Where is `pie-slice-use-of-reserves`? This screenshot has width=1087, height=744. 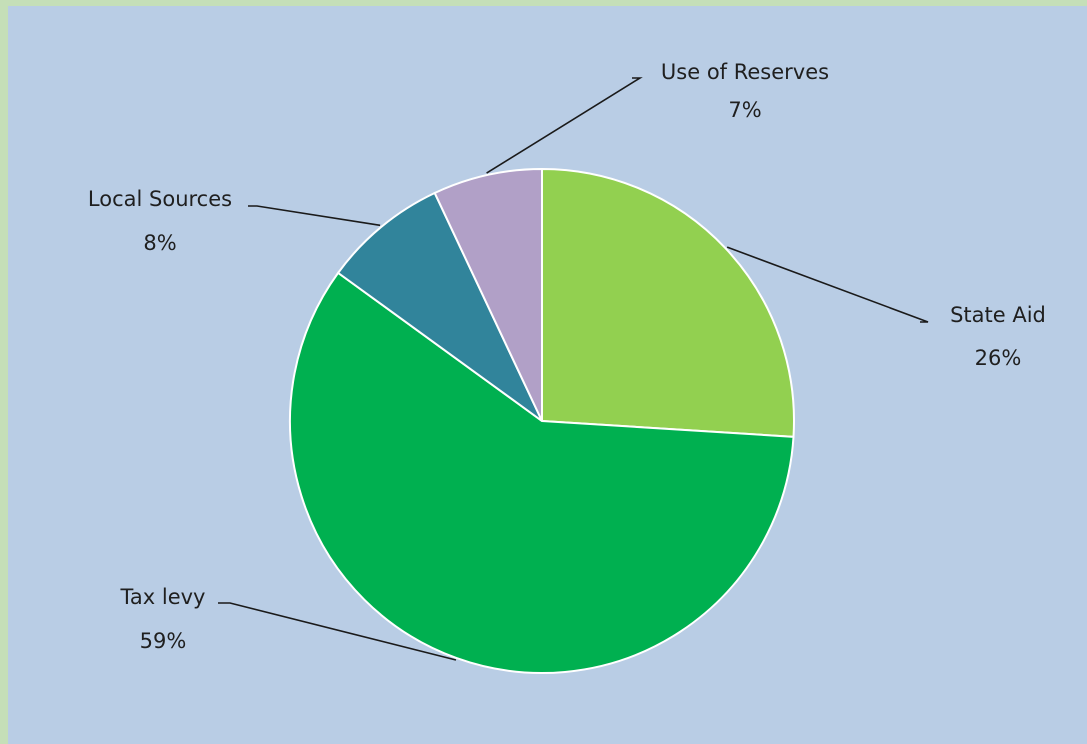
pie-slice-use-of-reserves is located at coordinates (488, 294).